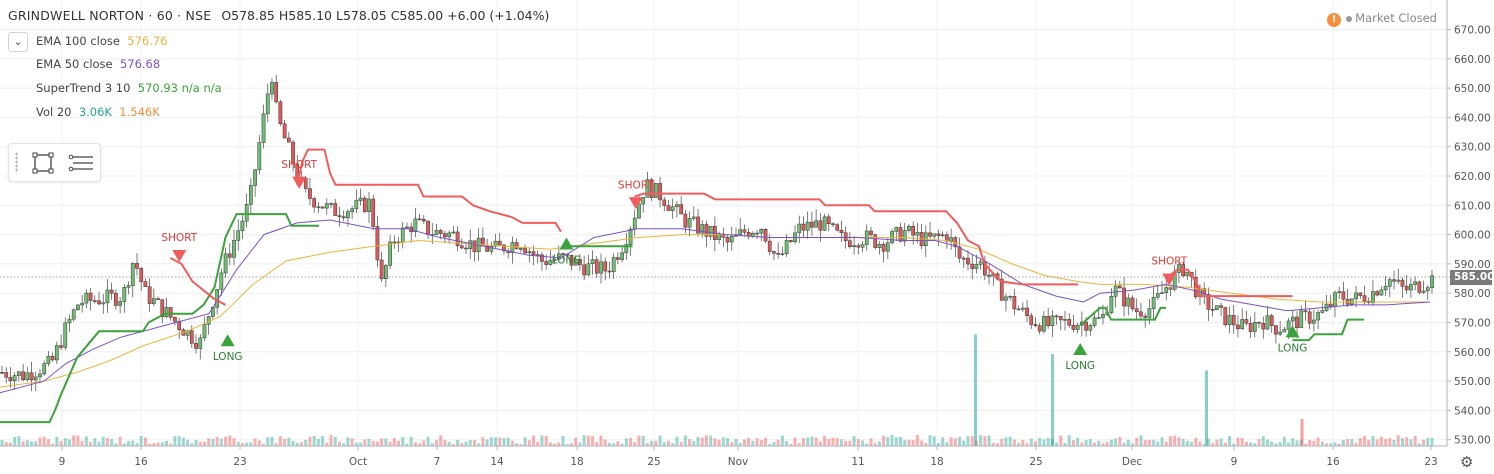 Image resolution: width=1494 pixels, height=474 pixels. I want to click on legend-ema100: EMA 100 close 576.76, so click(102, 41).